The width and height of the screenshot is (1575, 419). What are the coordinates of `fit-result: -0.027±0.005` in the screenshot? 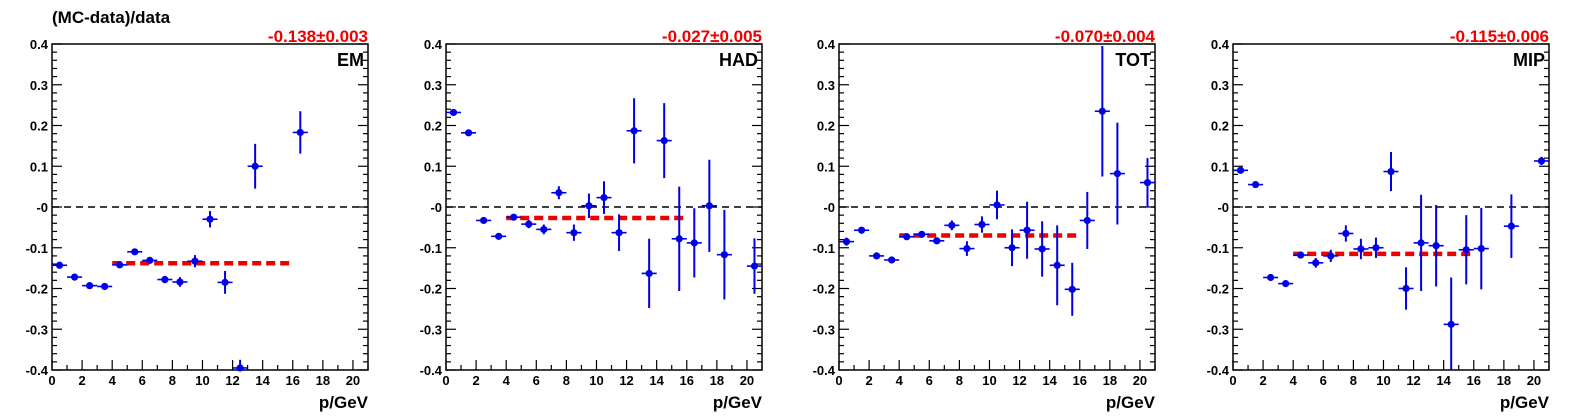 It's located at (712, 36).